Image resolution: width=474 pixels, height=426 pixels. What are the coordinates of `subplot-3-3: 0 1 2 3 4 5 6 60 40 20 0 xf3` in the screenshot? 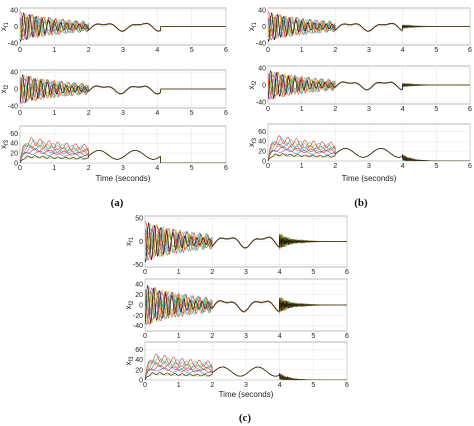 It's located at (236, 365).